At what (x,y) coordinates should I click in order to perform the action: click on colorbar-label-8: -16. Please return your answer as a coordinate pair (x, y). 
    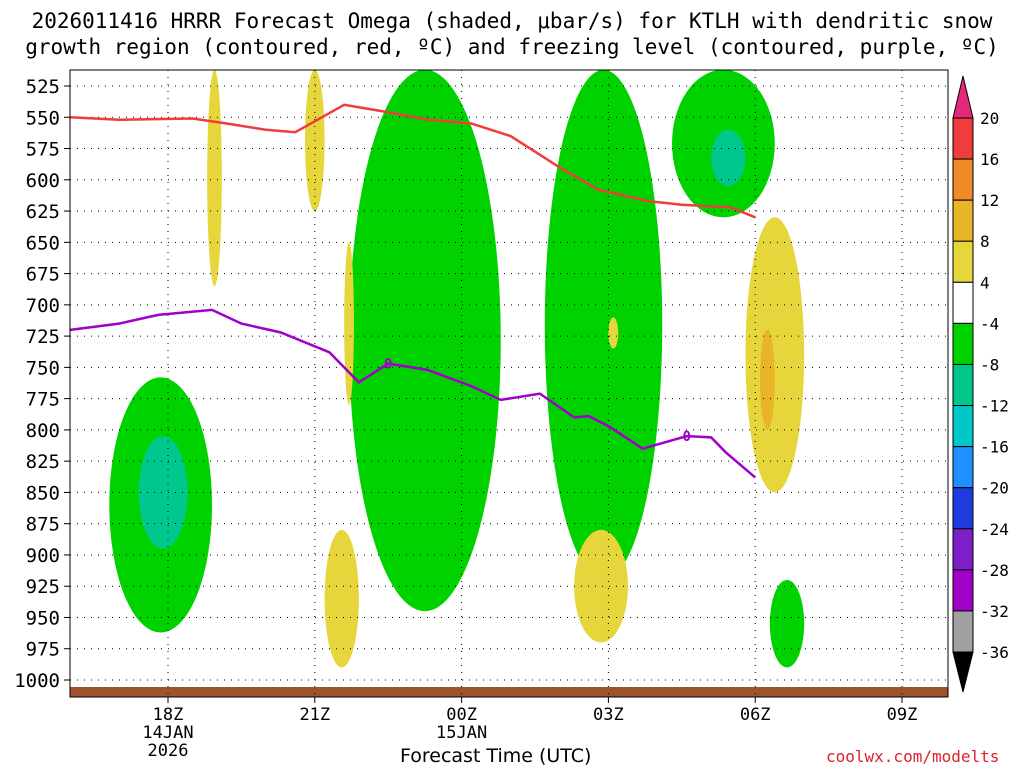
    Looking at the image, I should click on (994, 447).